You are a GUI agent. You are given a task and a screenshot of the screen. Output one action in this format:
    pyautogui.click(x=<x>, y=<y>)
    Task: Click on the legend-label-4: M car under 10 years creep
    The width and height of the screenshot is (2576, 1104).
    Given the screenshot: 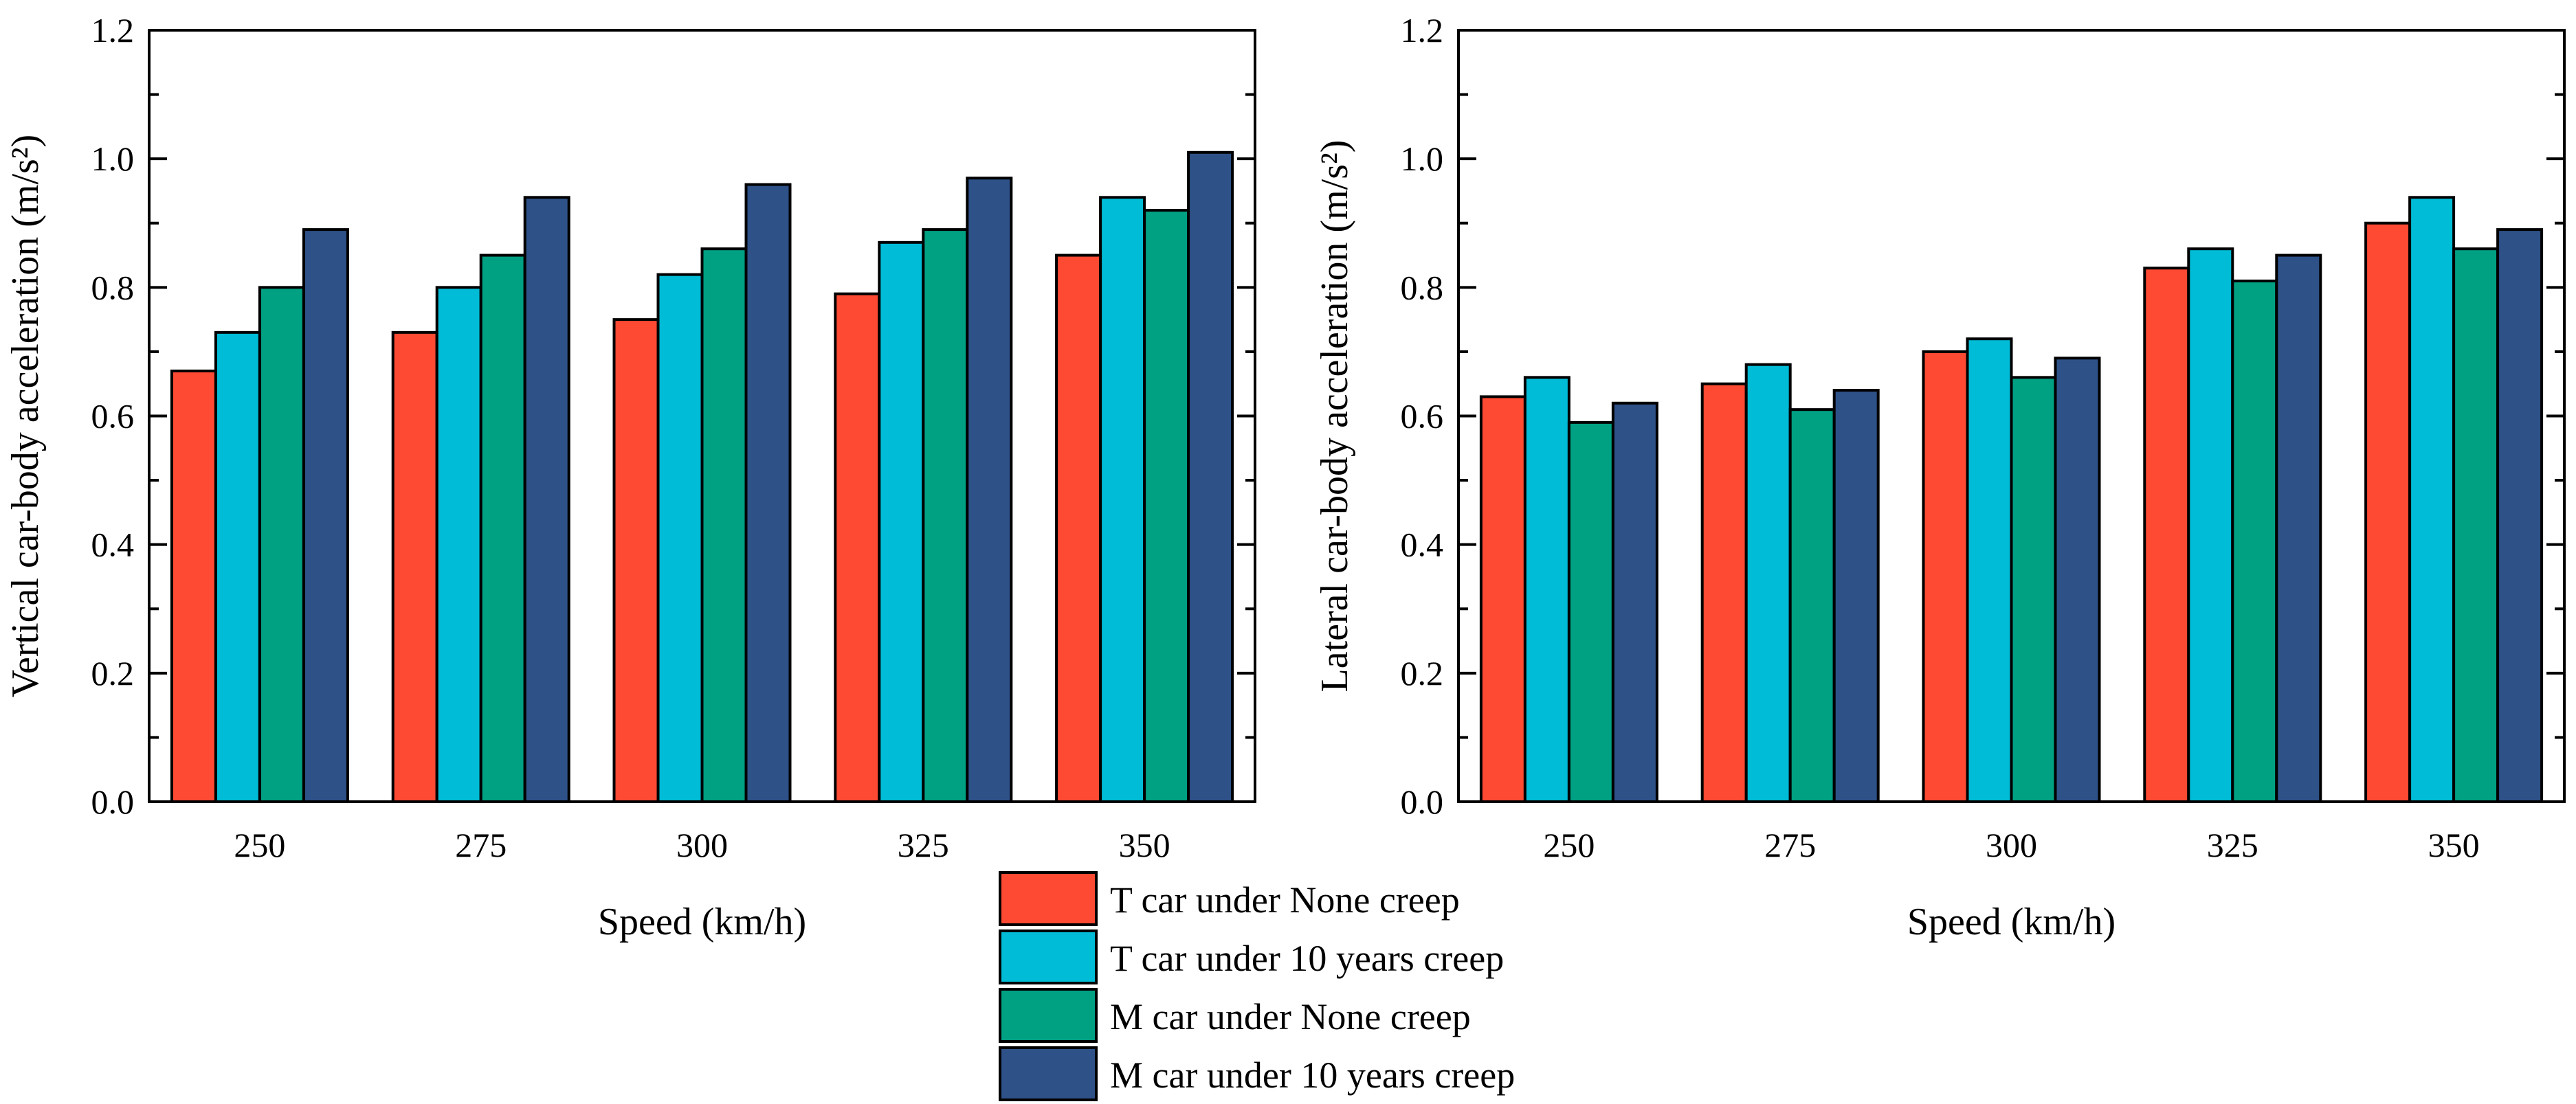 What is the action you would take?
    pyautogui.click(x=1312, y=1075)
    